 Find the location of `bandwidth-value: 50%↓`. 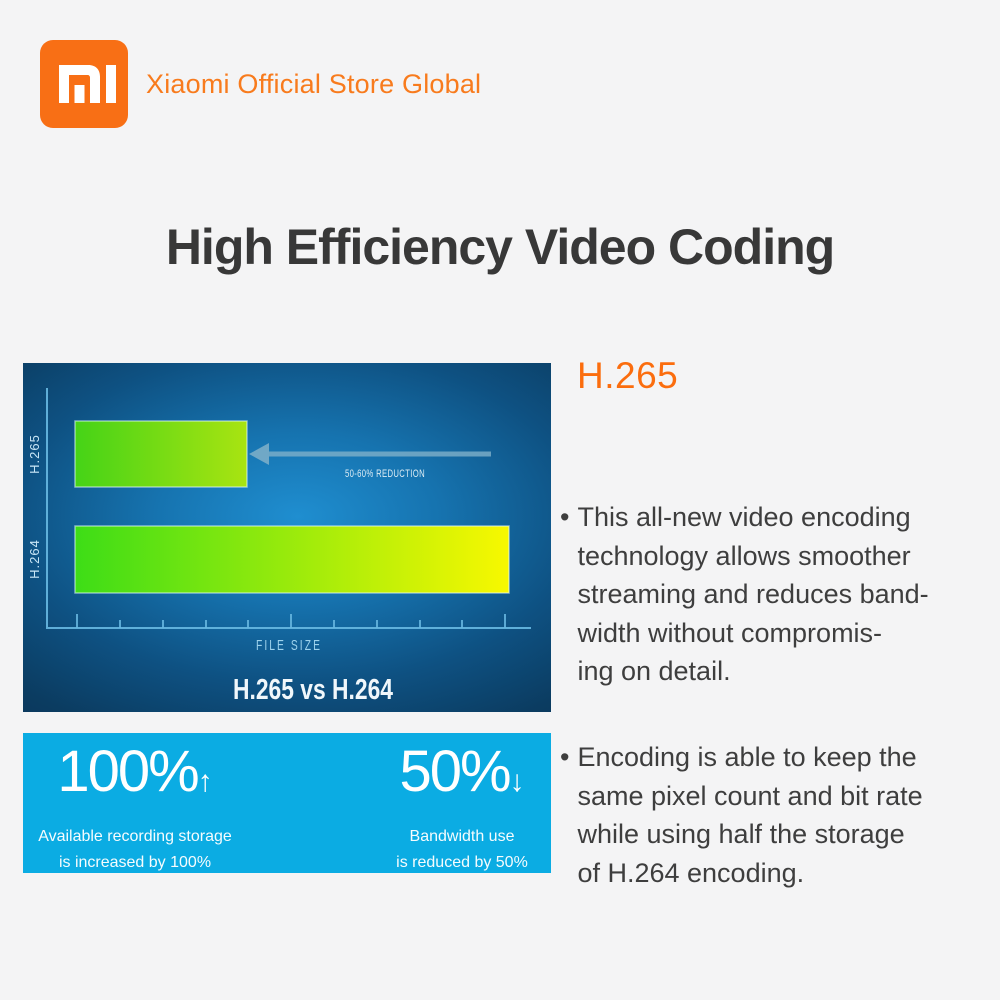

bandwidth-value: 50%↓ is located at coordinates (462, 777).